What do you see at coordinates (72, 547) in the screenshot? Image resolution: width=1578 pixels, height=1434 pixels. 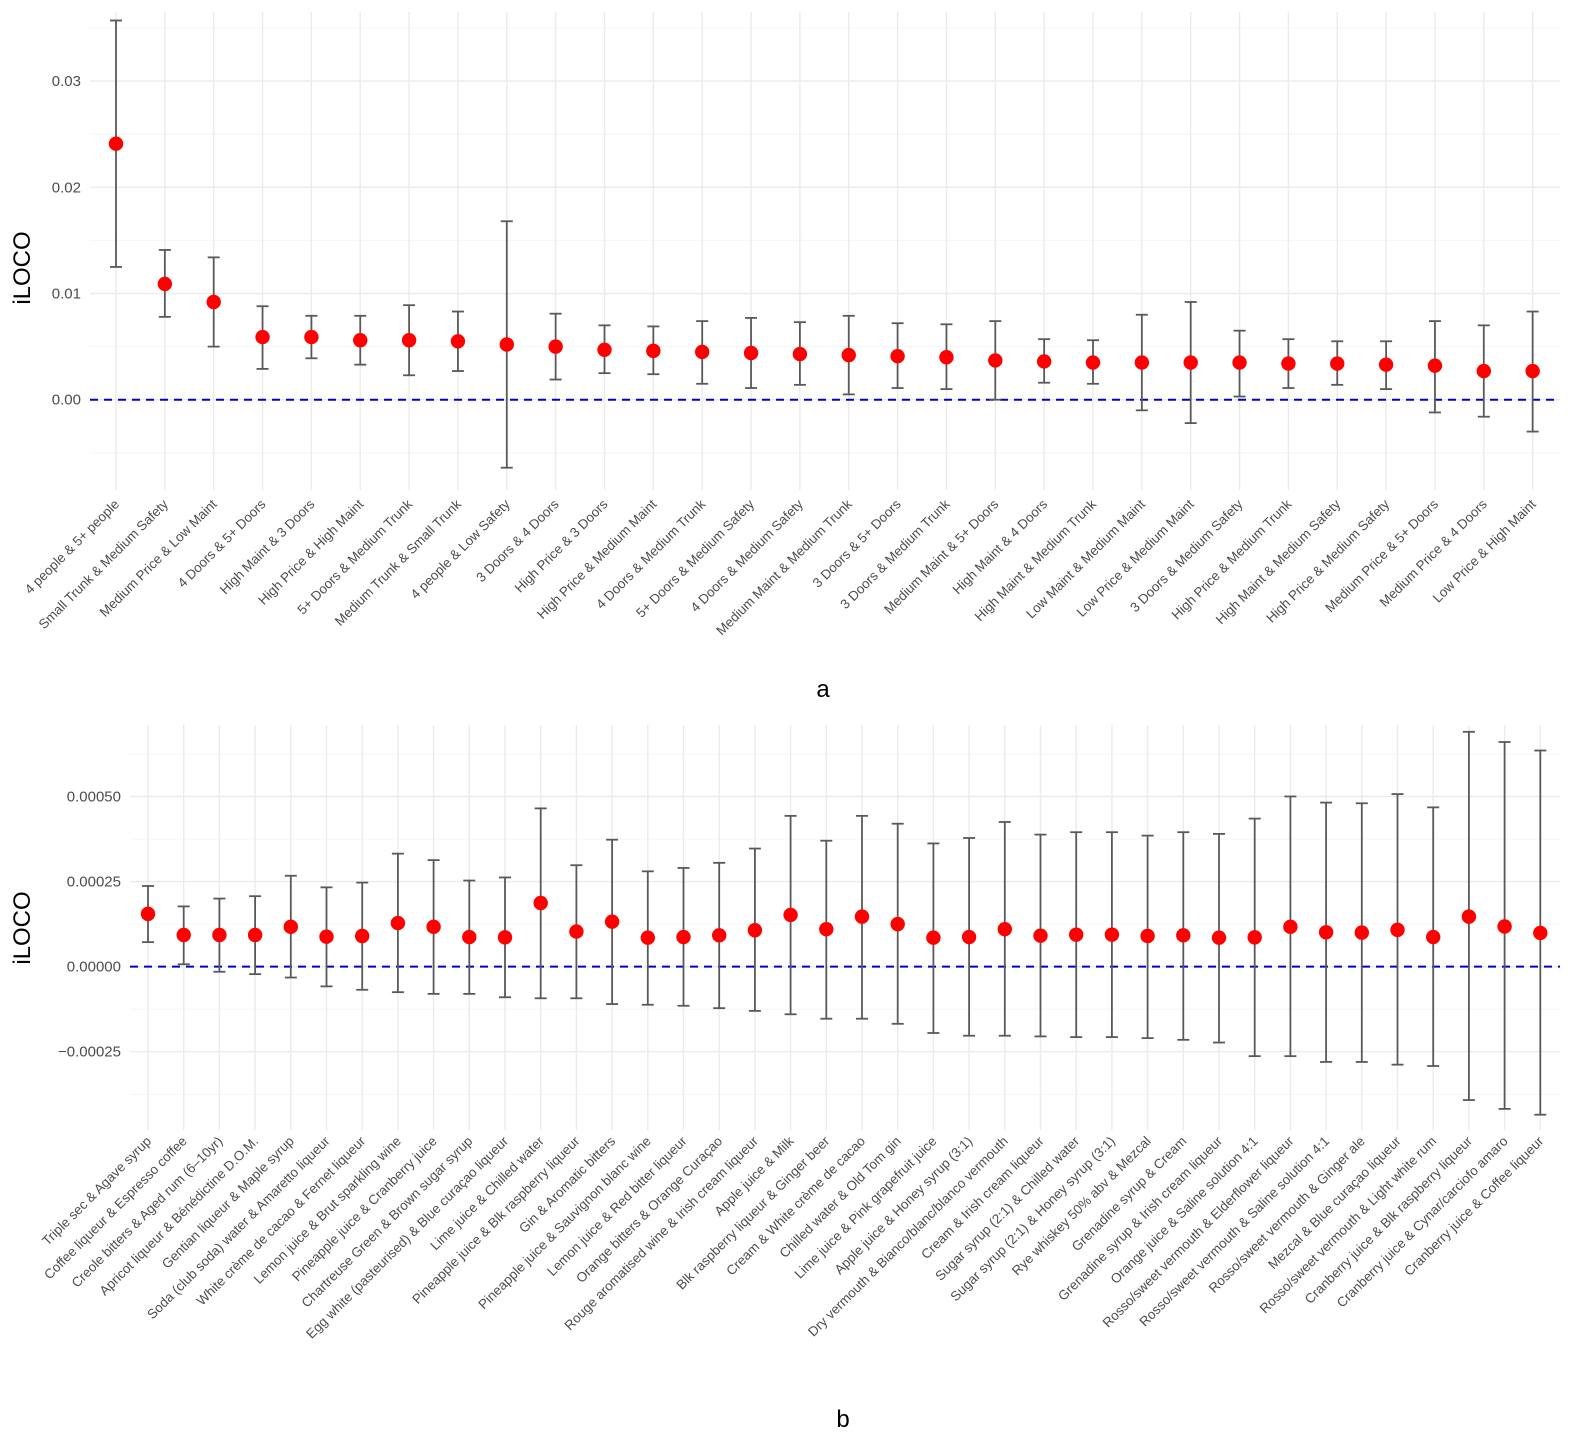 I see `x-tick-label: 4 people & 5+ people` at bounding box center [72, 547].